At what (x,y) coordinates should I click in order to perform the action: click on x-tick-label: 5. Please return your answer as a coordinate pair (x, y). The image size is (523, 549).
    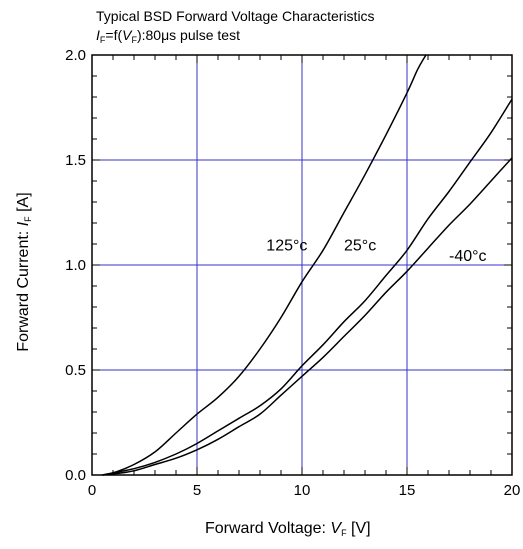
    Looking at the image, I should click on (197, 490).